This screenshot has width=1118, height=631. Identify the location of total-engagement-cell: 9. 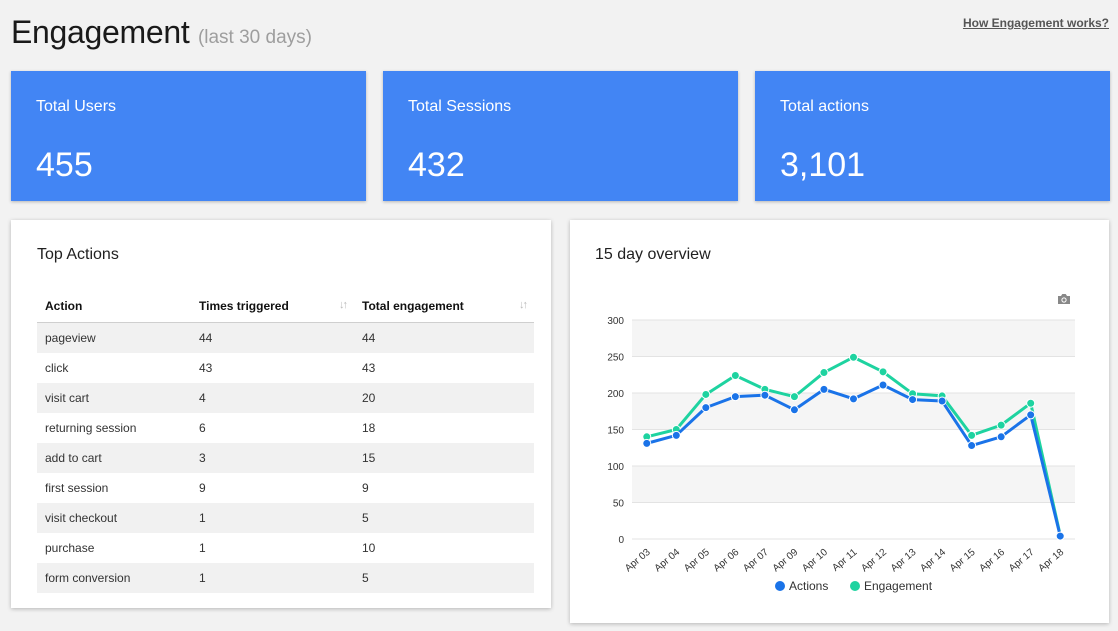
(365, 488).